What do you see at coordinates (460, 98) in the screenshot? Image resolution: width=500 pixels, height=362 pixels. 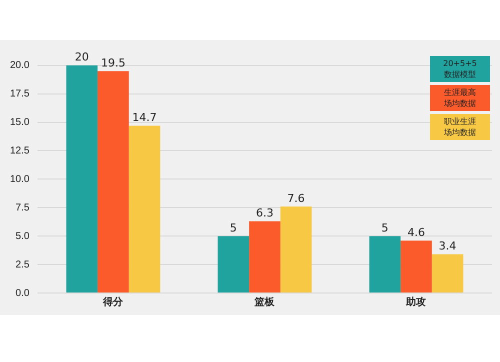 I see `text: 生涯最高场均数据` at bounding box center [460, 98].